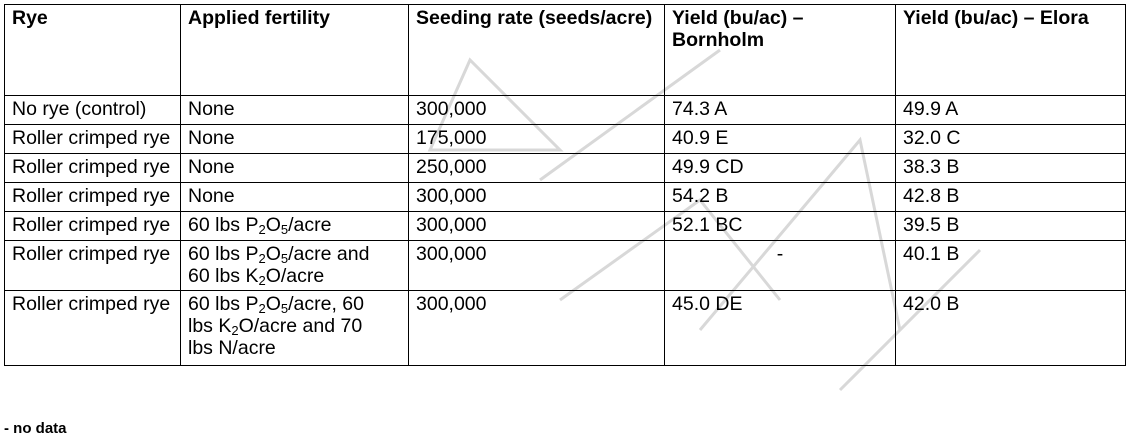 The width and height of the screenshot is (1144, 444). I want to click on cell-yield-bornholm: 54.2 B, so click(780, 197).